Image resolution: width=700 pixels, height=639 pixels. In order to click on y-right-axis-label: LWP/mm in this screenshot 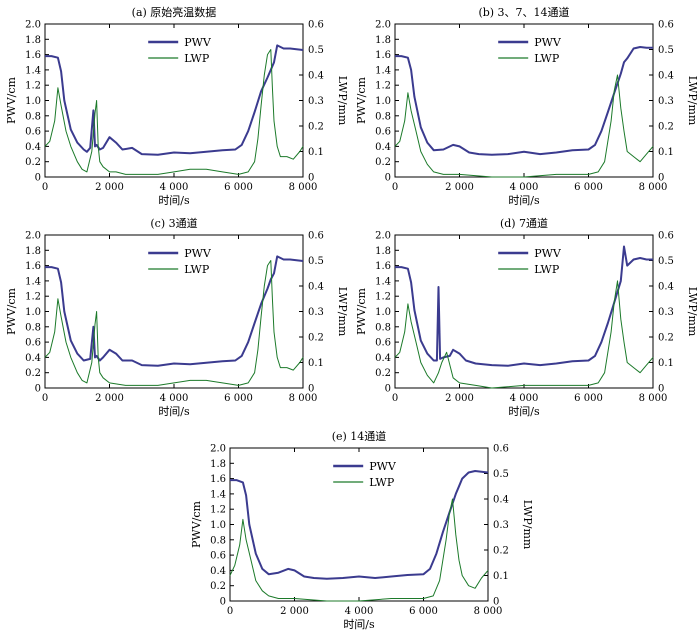, I will do `click(527, 525)`.